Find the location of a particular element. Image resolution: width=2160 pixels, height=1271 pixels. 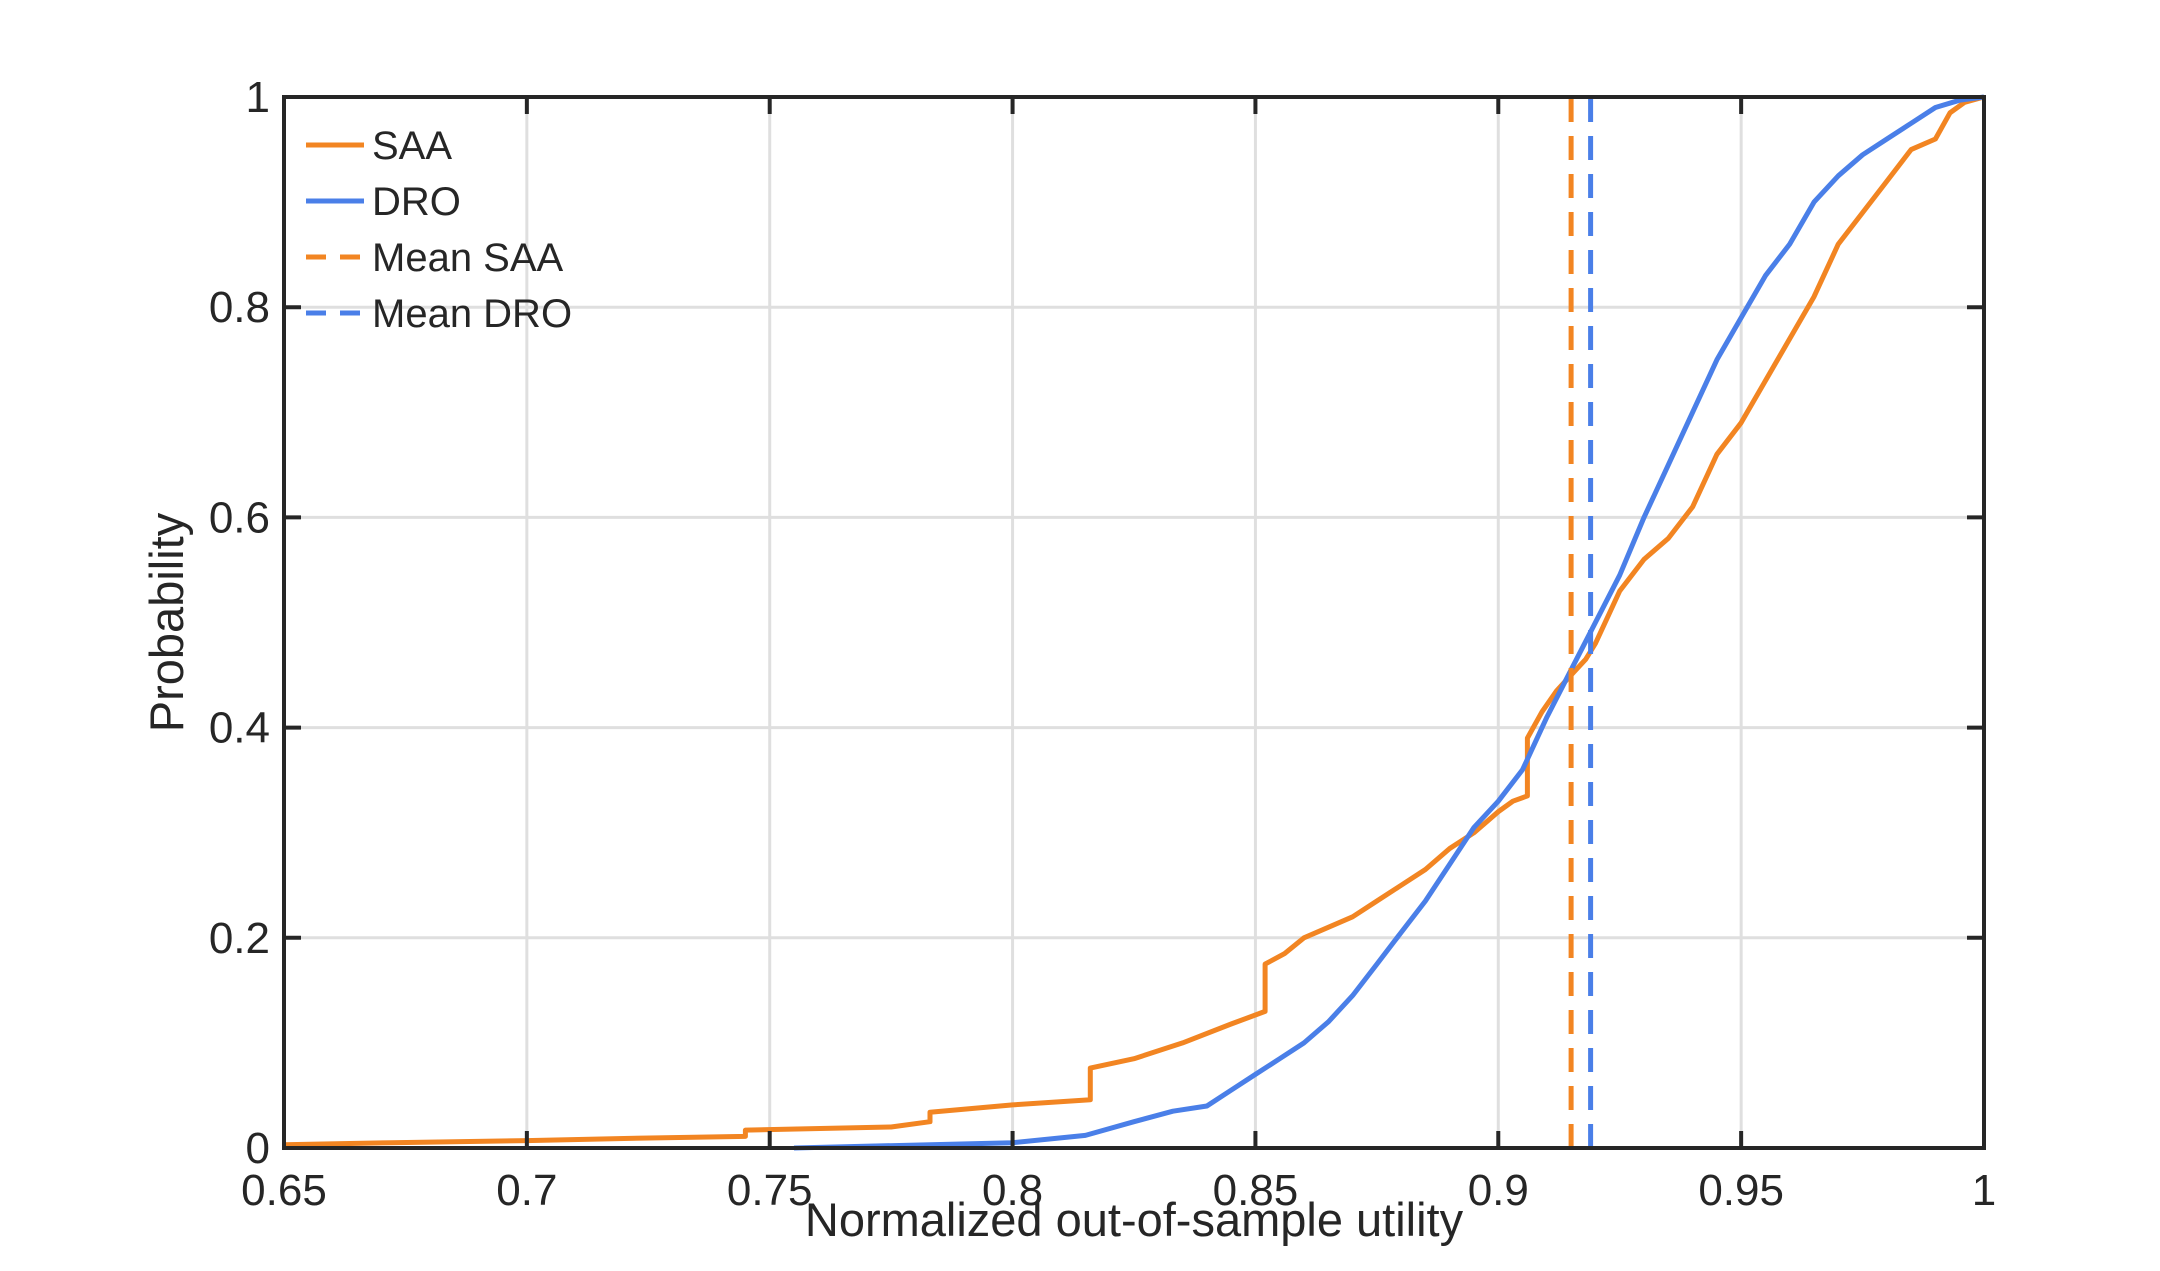

x-tick-label: 0.9 is located at coordinates (1498, 1190).